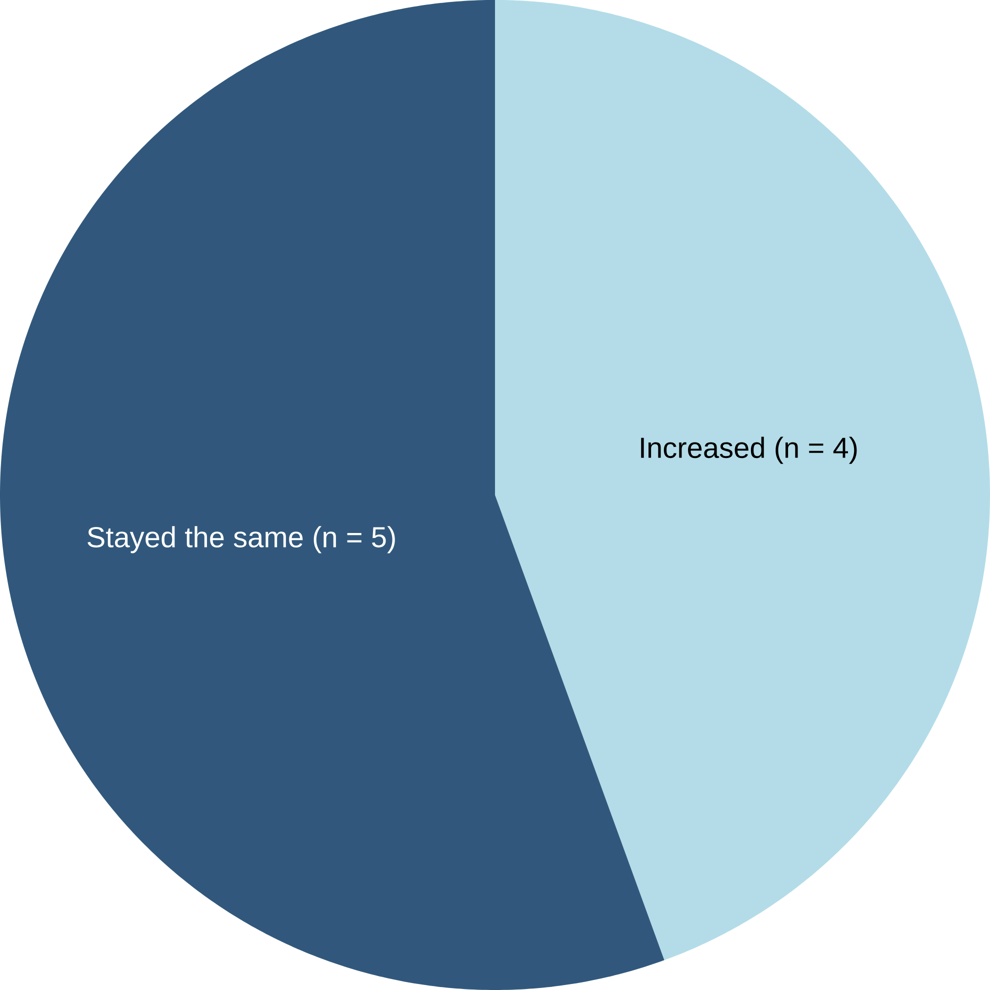  I want to click on slice-label: Increased (n = 4), so click(749, 450).